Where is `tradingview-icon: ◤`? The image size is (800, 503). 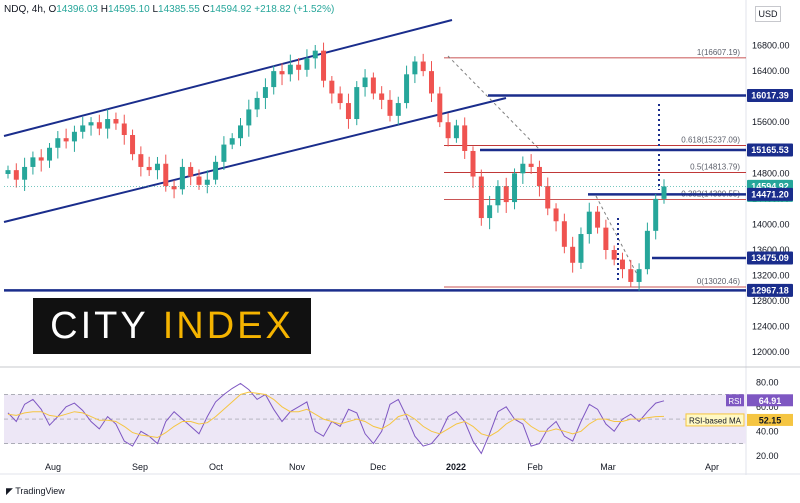 tradingview-icon: ◤ is located at coordinates (9, 491).